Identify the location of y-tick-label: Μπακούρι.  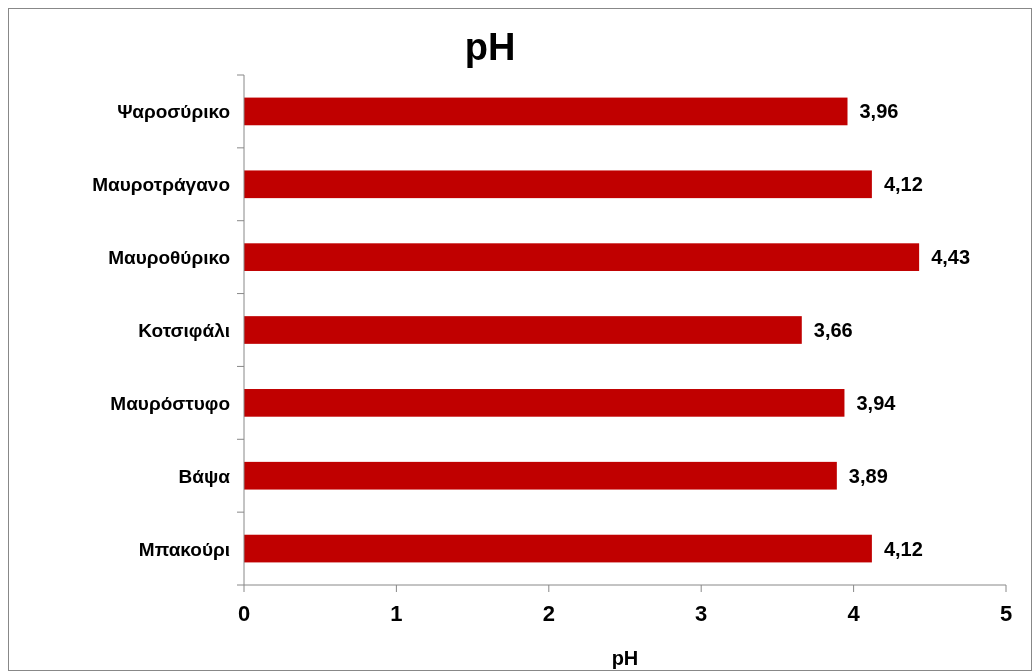
(184, 549).